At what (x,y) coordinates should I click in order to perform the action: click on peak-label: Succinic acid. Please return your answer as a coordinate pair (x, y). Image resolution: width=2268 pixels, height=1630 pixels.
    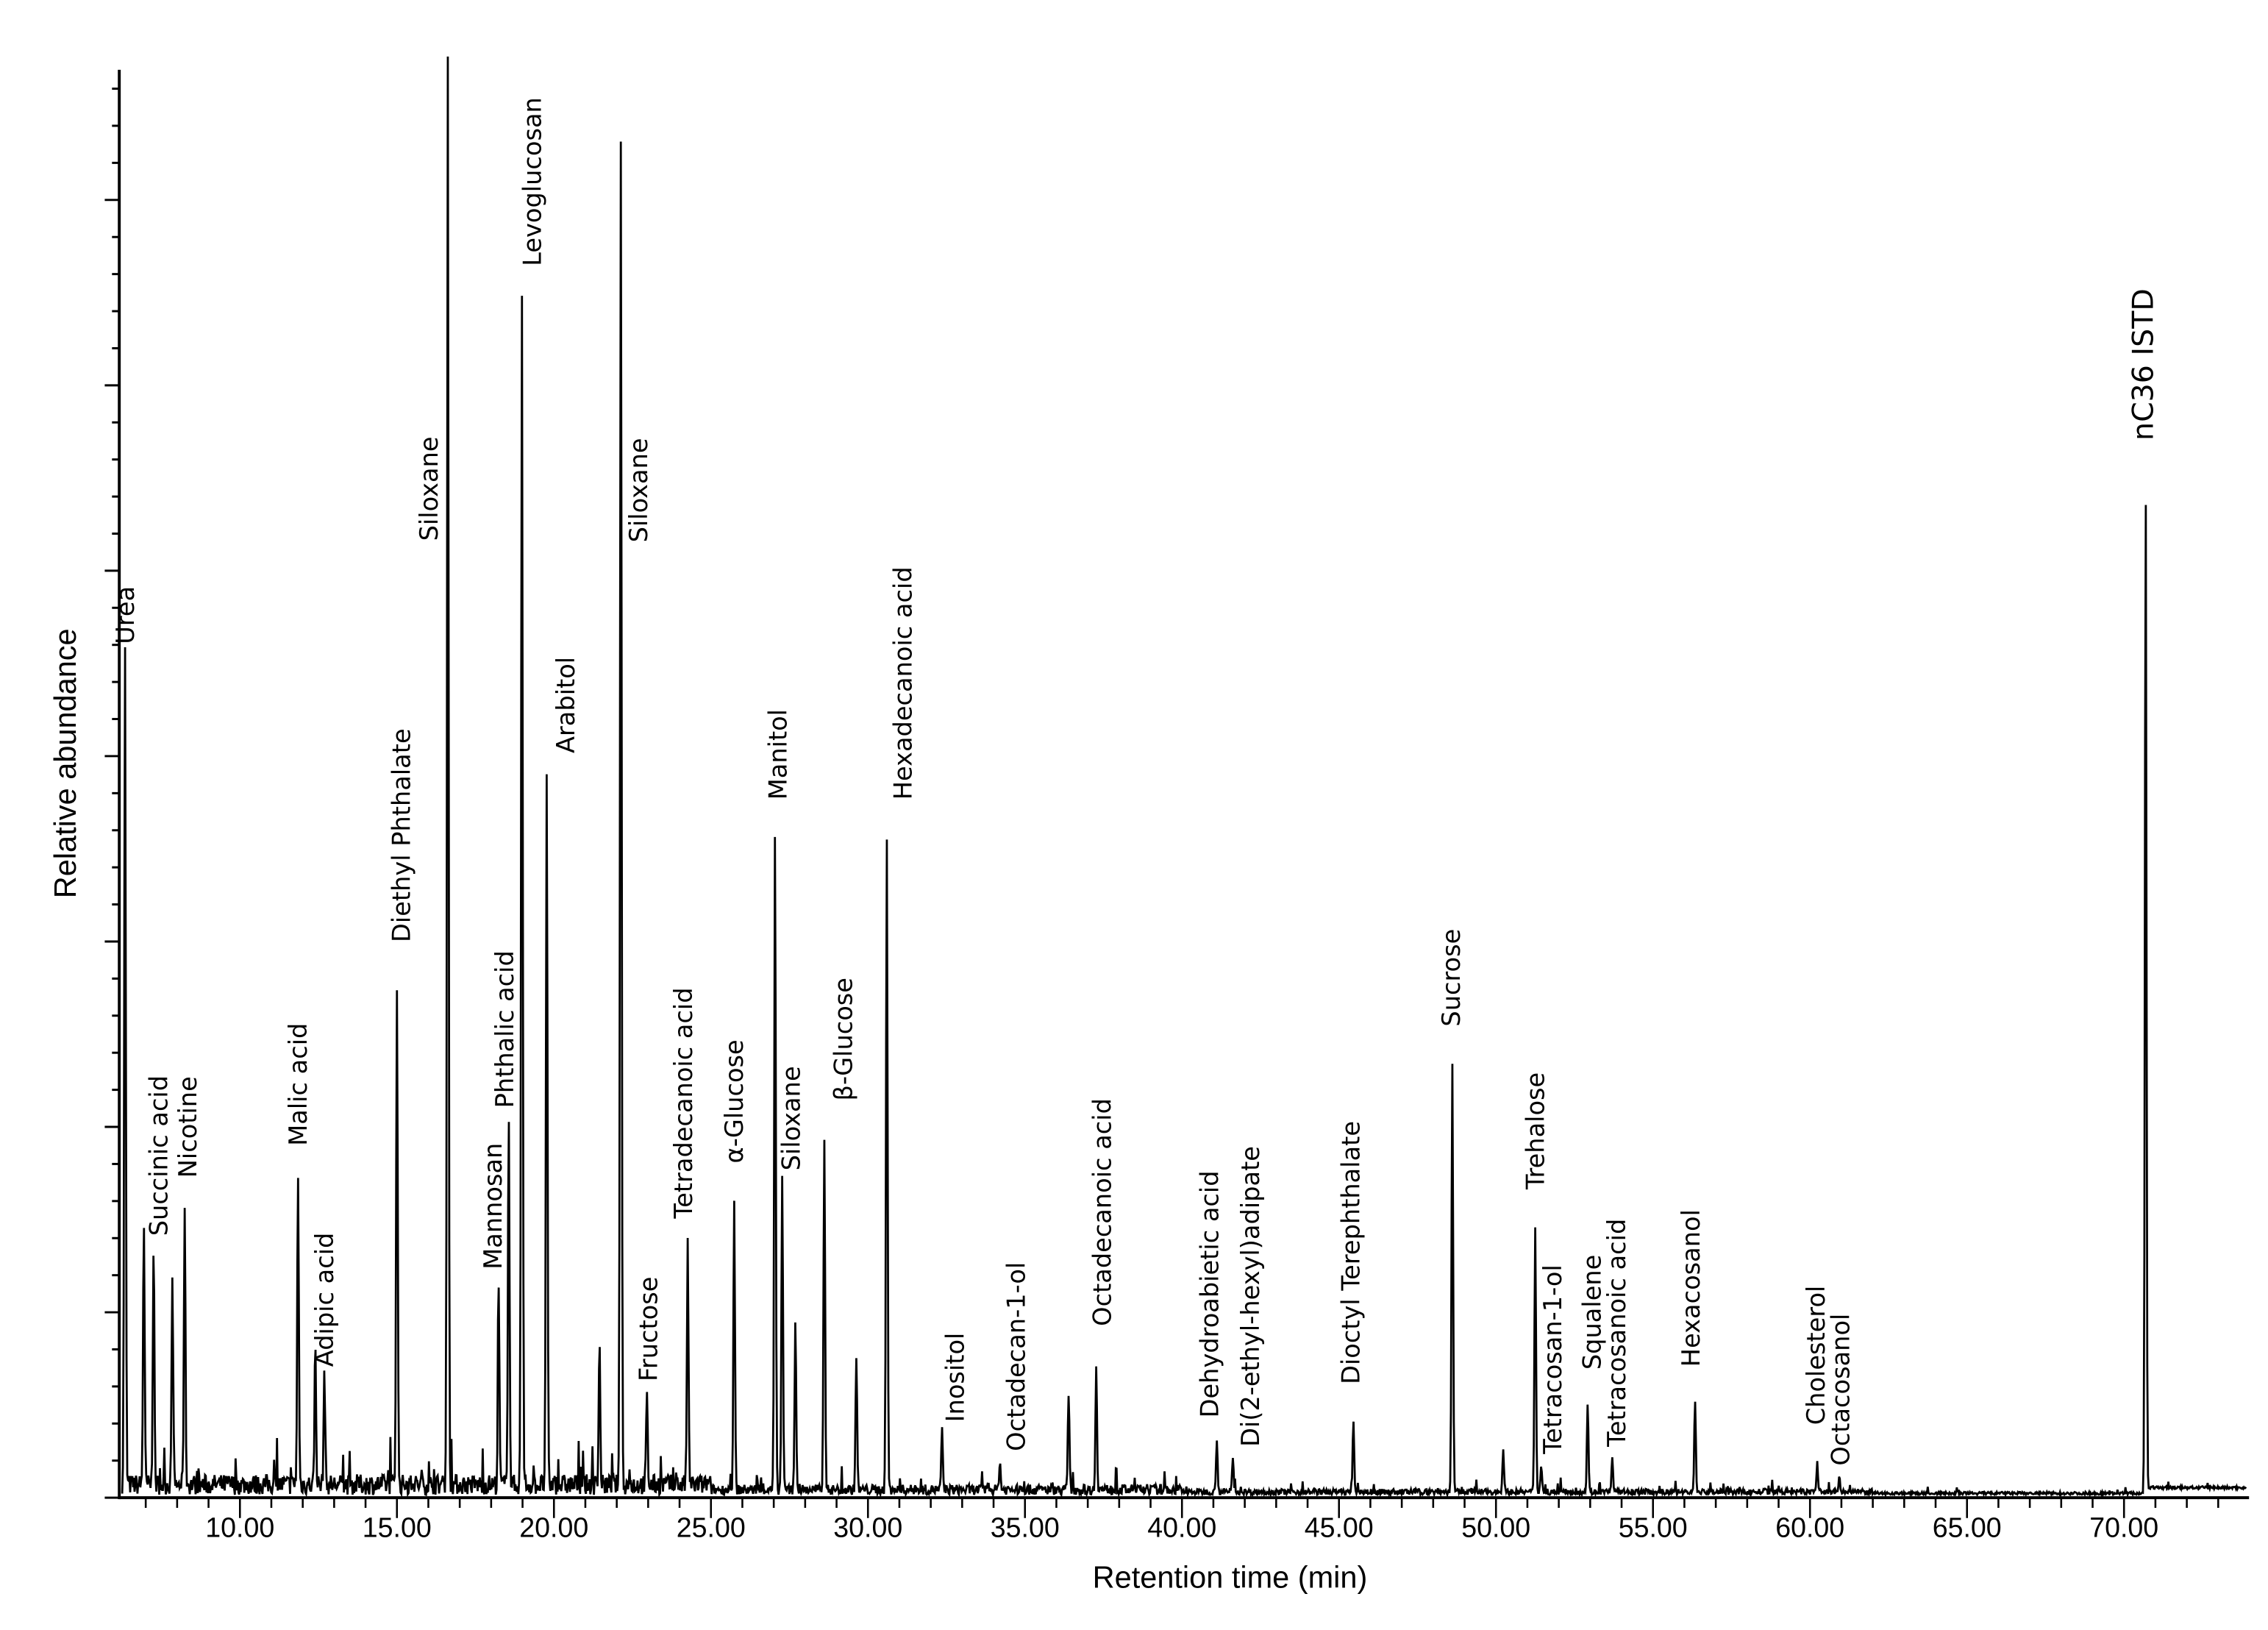
    Looking at the image, I should click on (158, 1155).